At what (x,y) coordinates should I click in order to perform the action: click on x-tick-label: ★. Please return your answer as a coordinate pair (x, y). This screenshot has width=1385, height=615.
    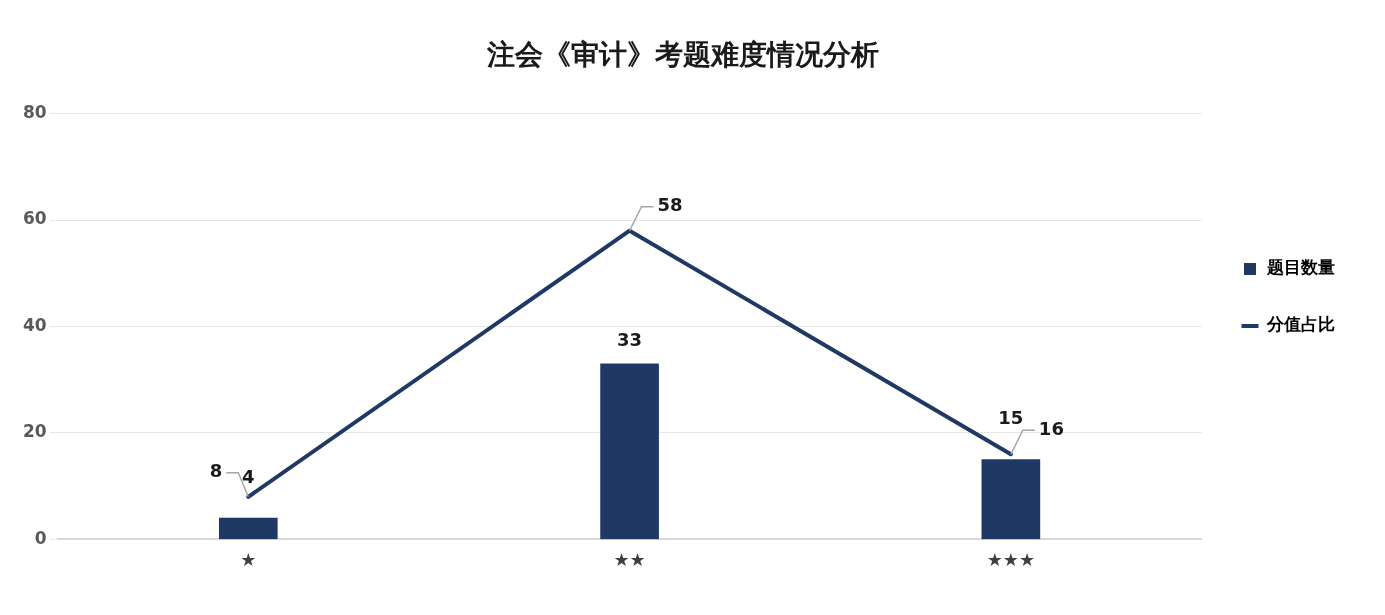
    Looking at the image, I should click on (248, 559).